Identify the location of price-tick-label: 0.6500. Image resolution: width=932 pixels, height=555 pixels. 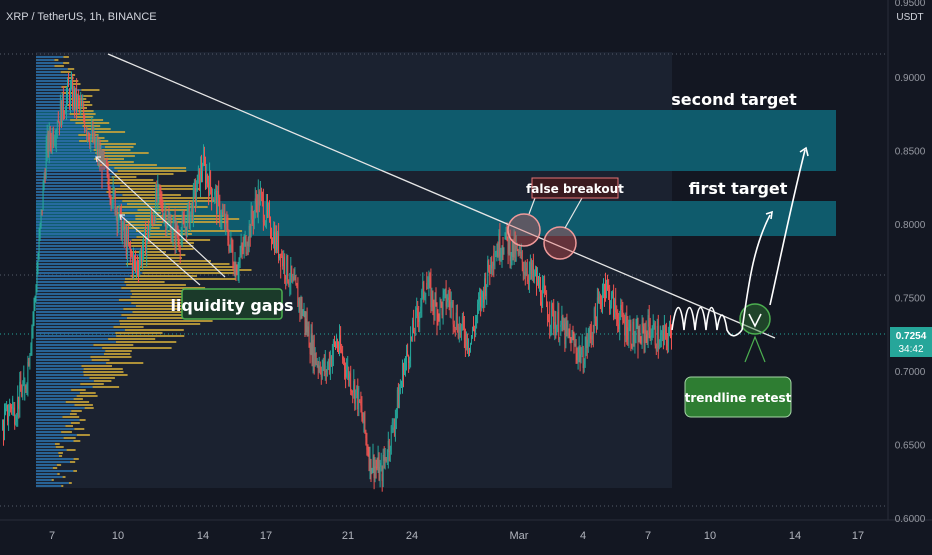
(910, 446).